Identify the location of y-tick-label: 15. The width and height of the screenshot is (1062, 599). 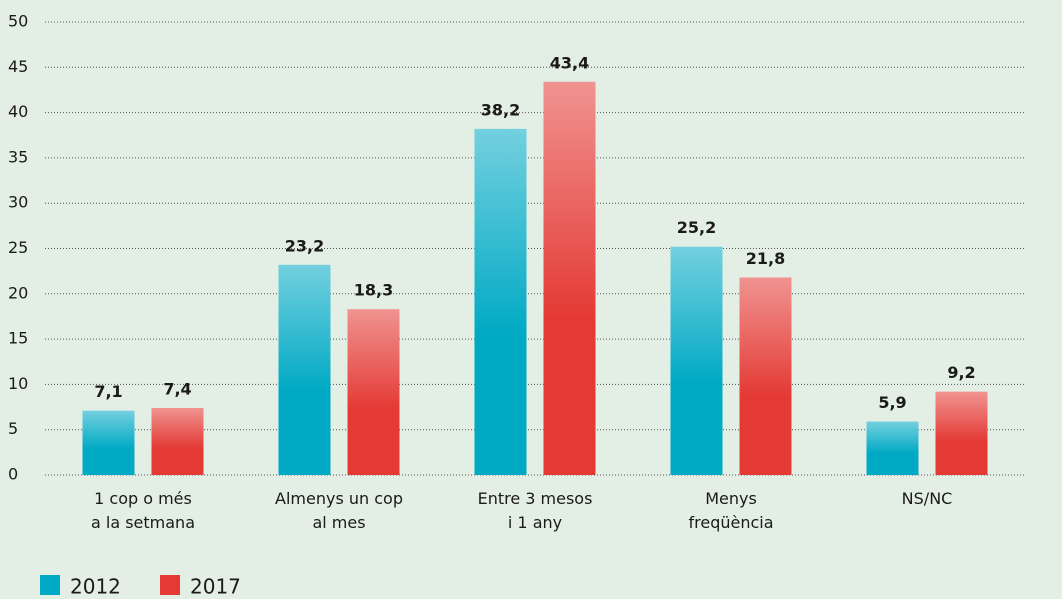
(18, 338).